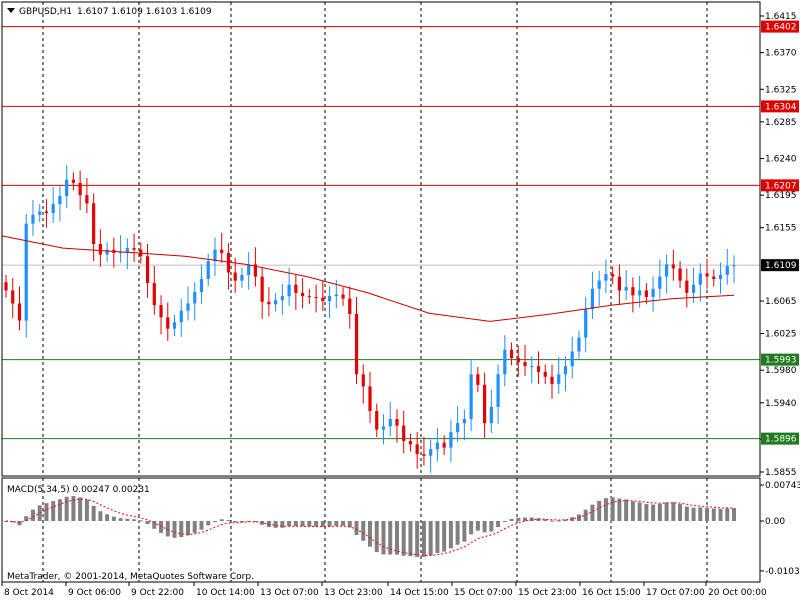 The image size is (800, 604). Describe the element at coordinates (781, 229) in the screenshot. I see `price-tick-label: 1.6155` at that location.